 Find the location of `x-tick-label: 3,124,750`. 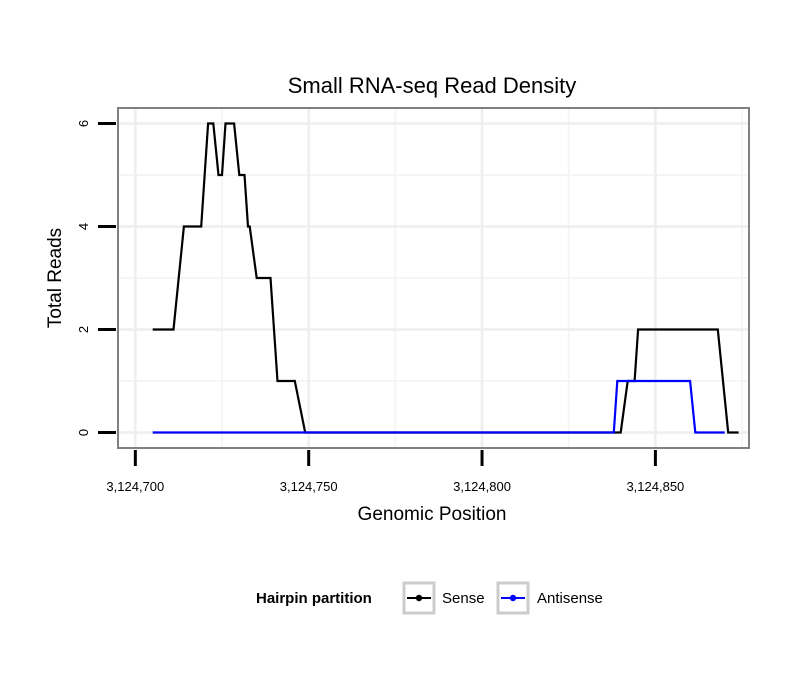

x-tick-label: 3,124,750 is located at coordinates (309, 486).